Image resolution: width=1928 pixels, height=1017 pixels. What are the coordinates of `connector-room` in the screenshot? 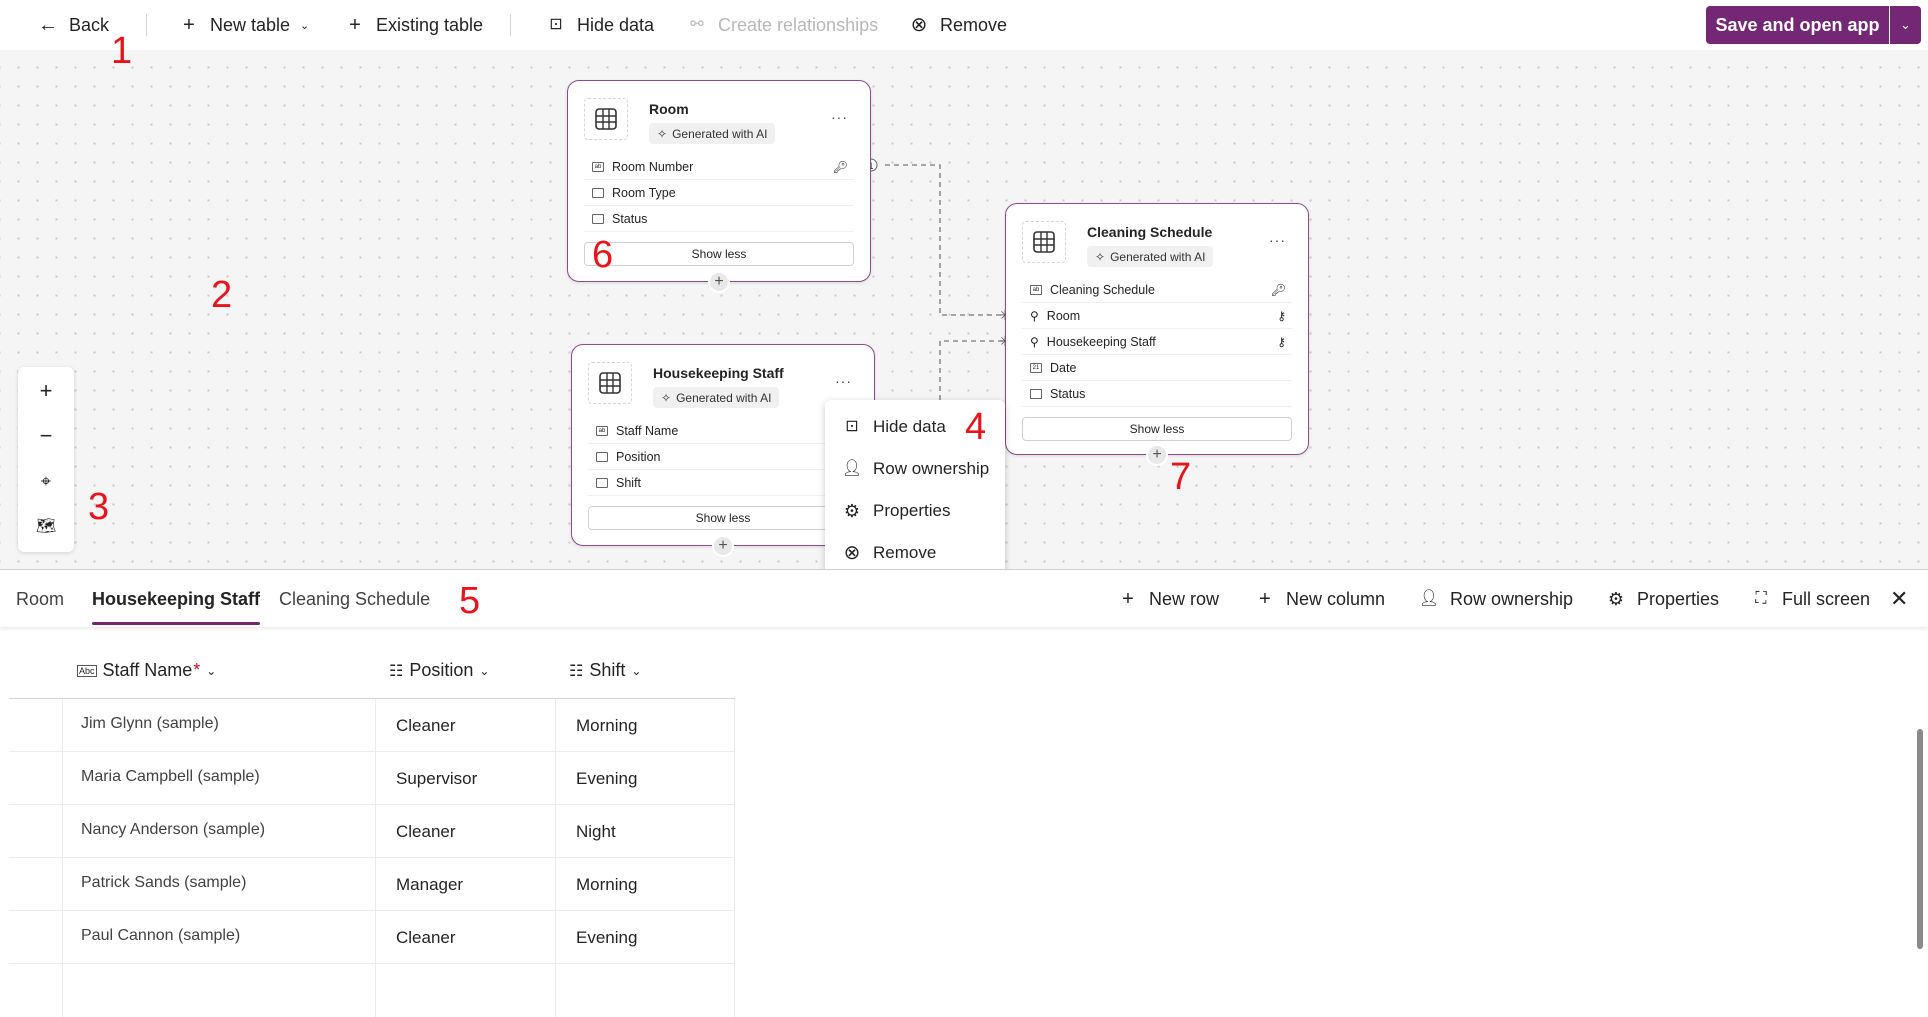 It's located at (945, 240).